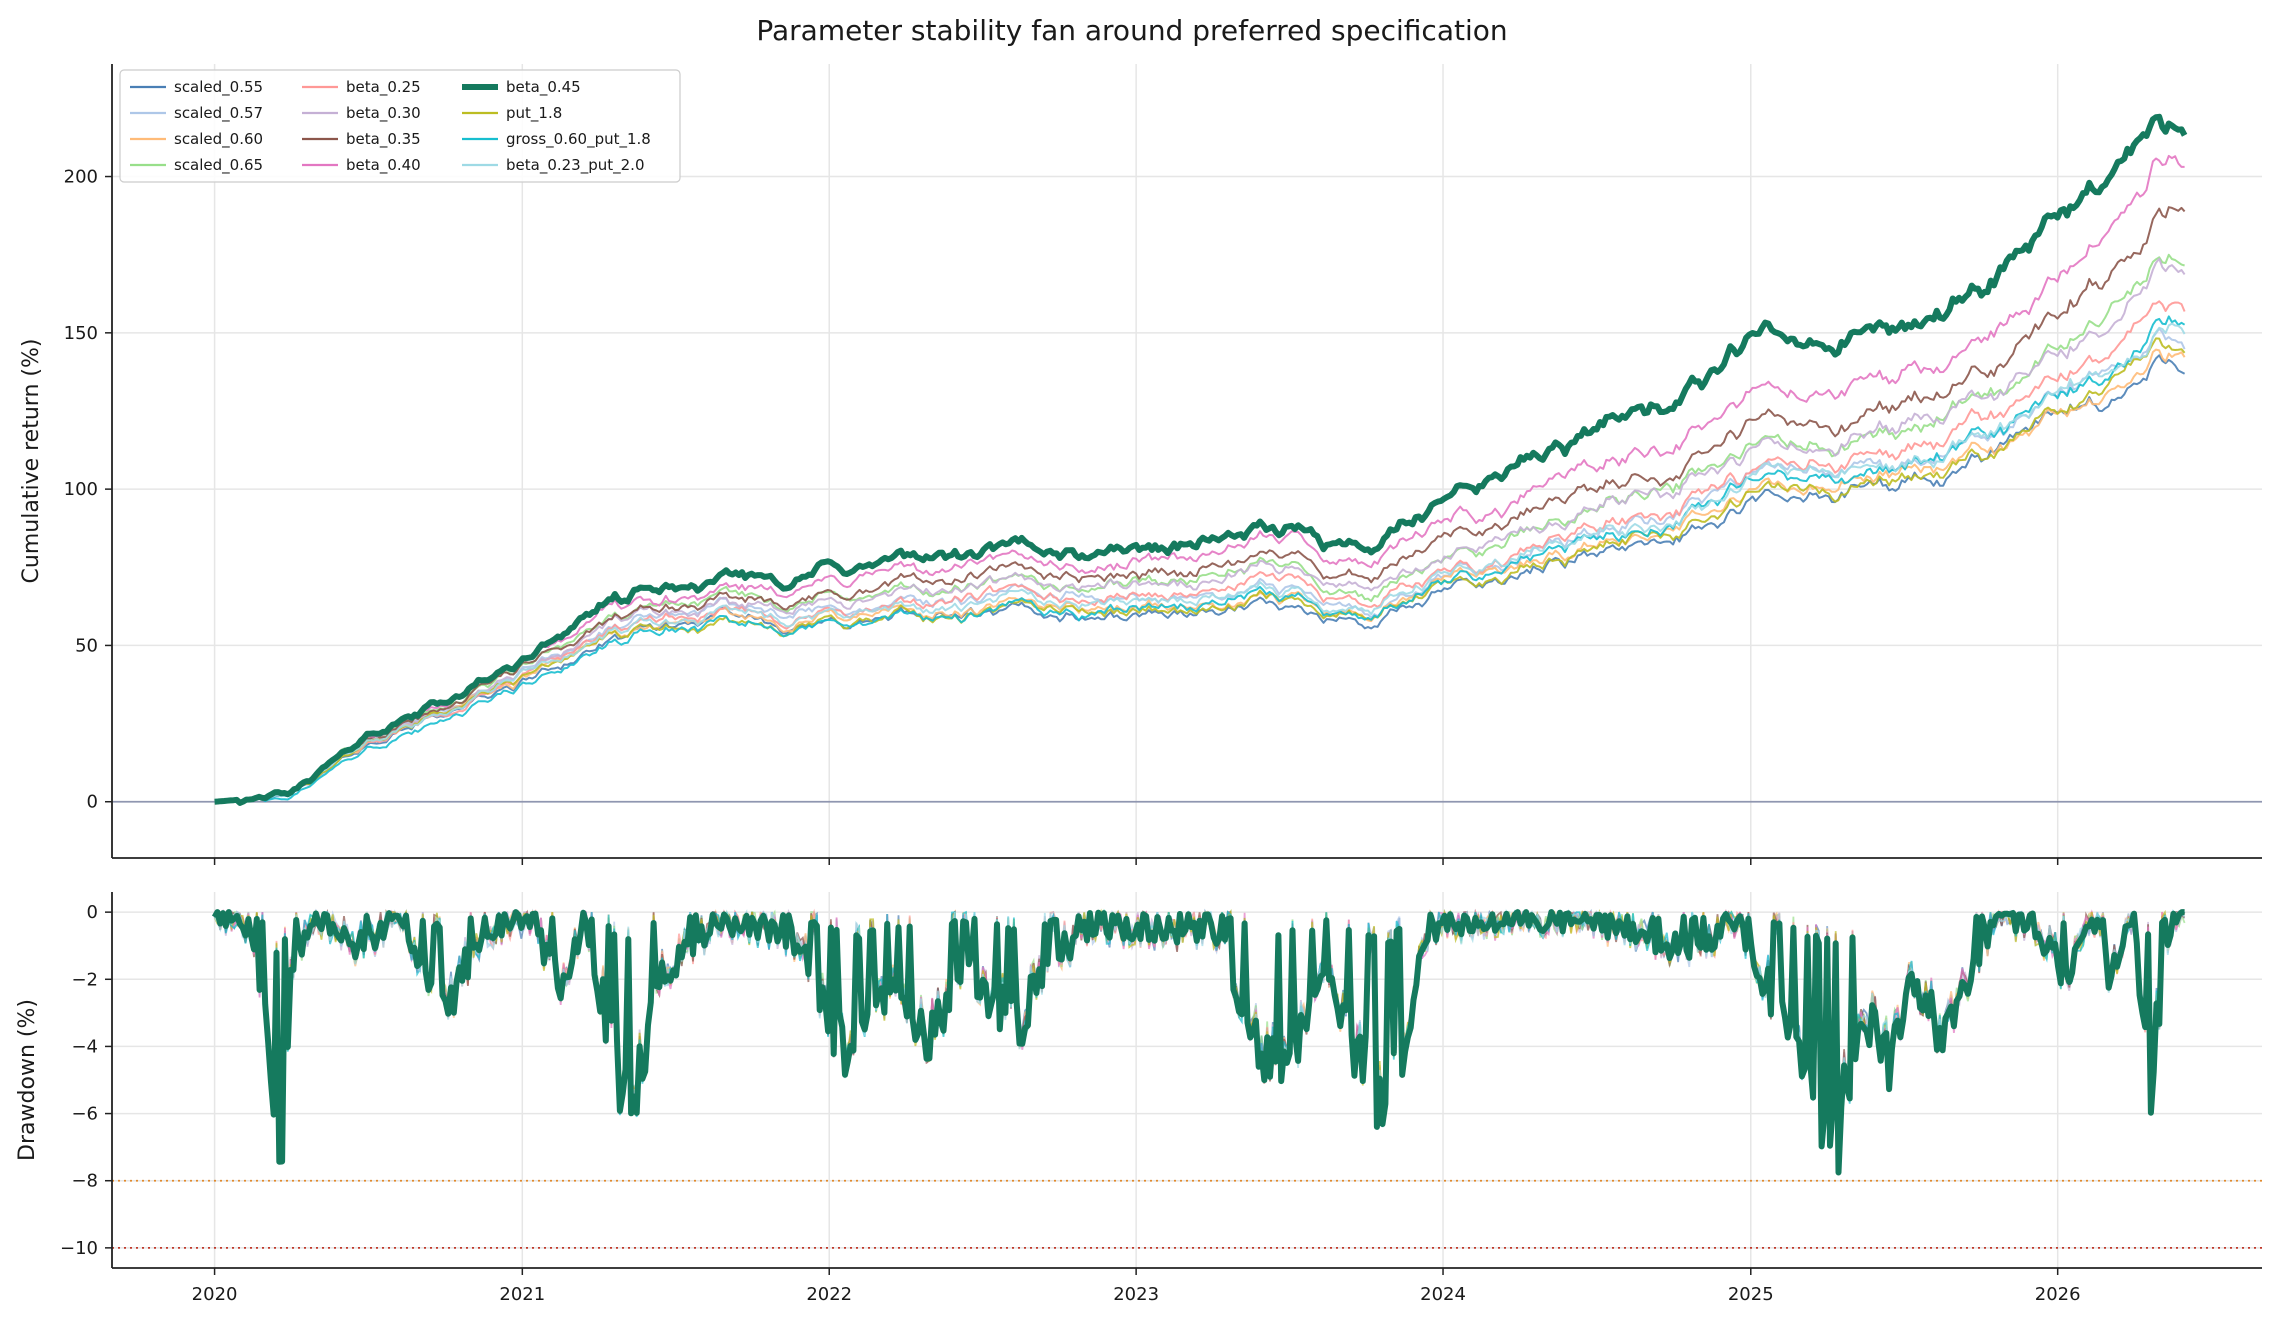 This screenshot has height=1328, width=2278. What do you see at coordinates (79, 1248) in the screenshot?
I see `bottom-ytick-label: −10` at bounding box center [79, 1248].